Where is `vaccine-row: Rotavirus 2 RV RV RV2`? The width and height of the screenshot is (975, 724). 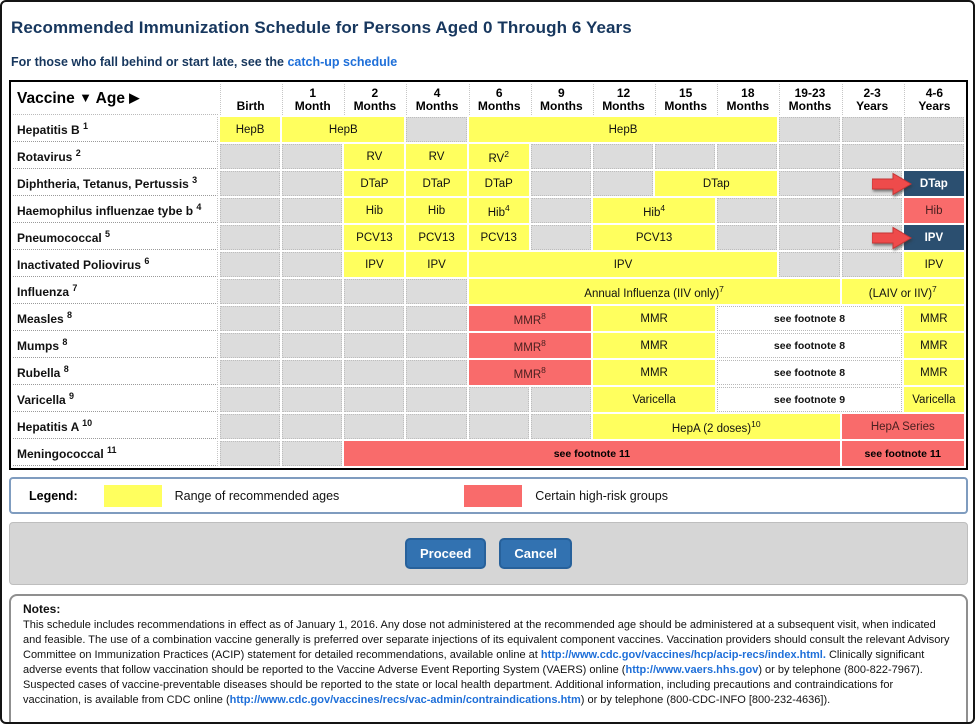 vaccine-row: Rotavirus 2 RV RV RV2 is located at coordinates (488, 156).